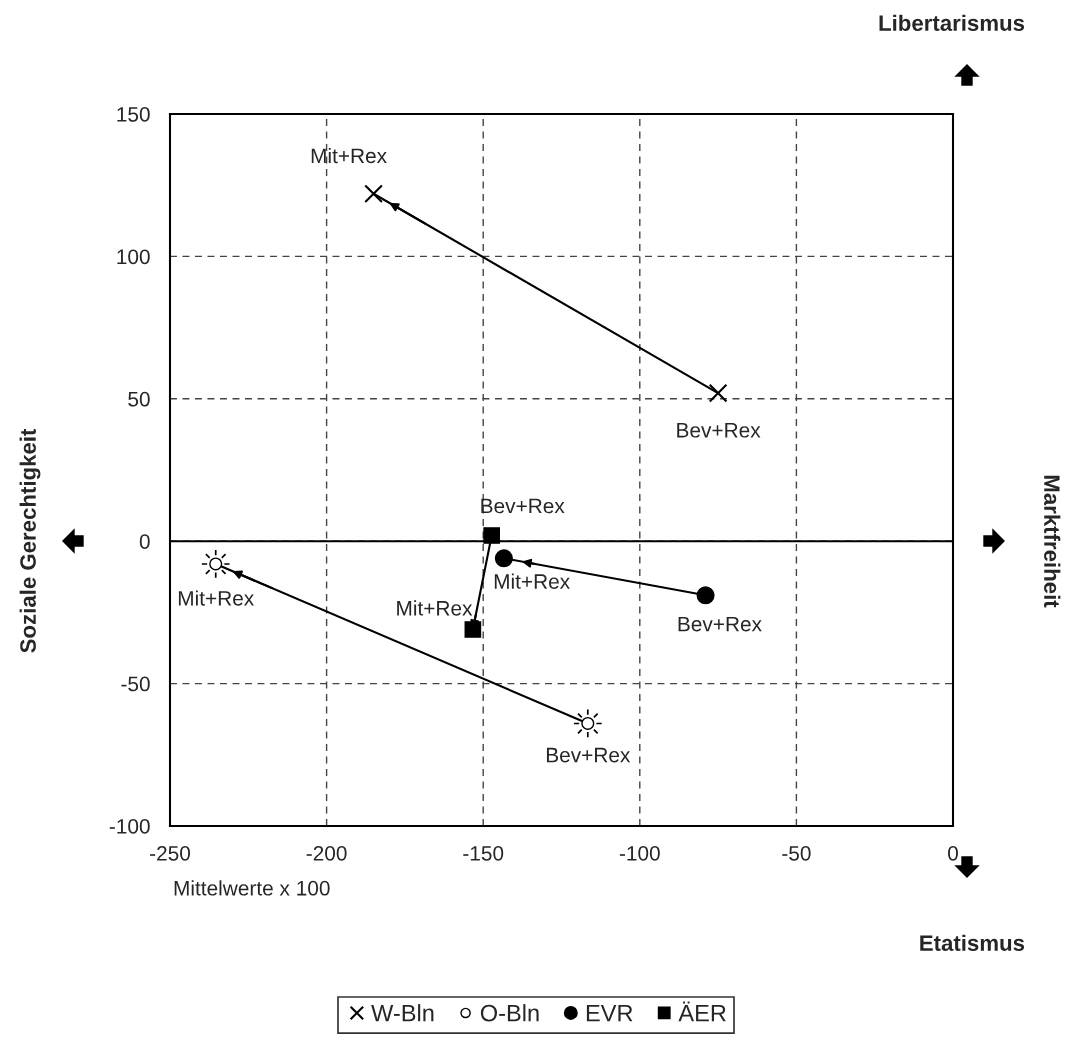 The height and width of the screenshot is (1050, 1072). Describe the element at coordinates (252, 888) in the screenshot. I see `text: Mittelwerte x 100` at that location.